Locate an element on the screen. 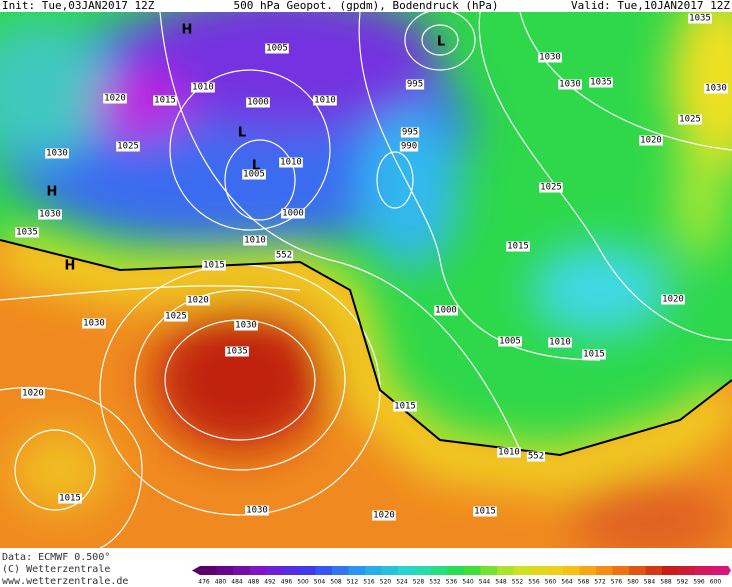 The image size is (732, 587). colorbar-label: 596 is located at coordinates (699, 582).